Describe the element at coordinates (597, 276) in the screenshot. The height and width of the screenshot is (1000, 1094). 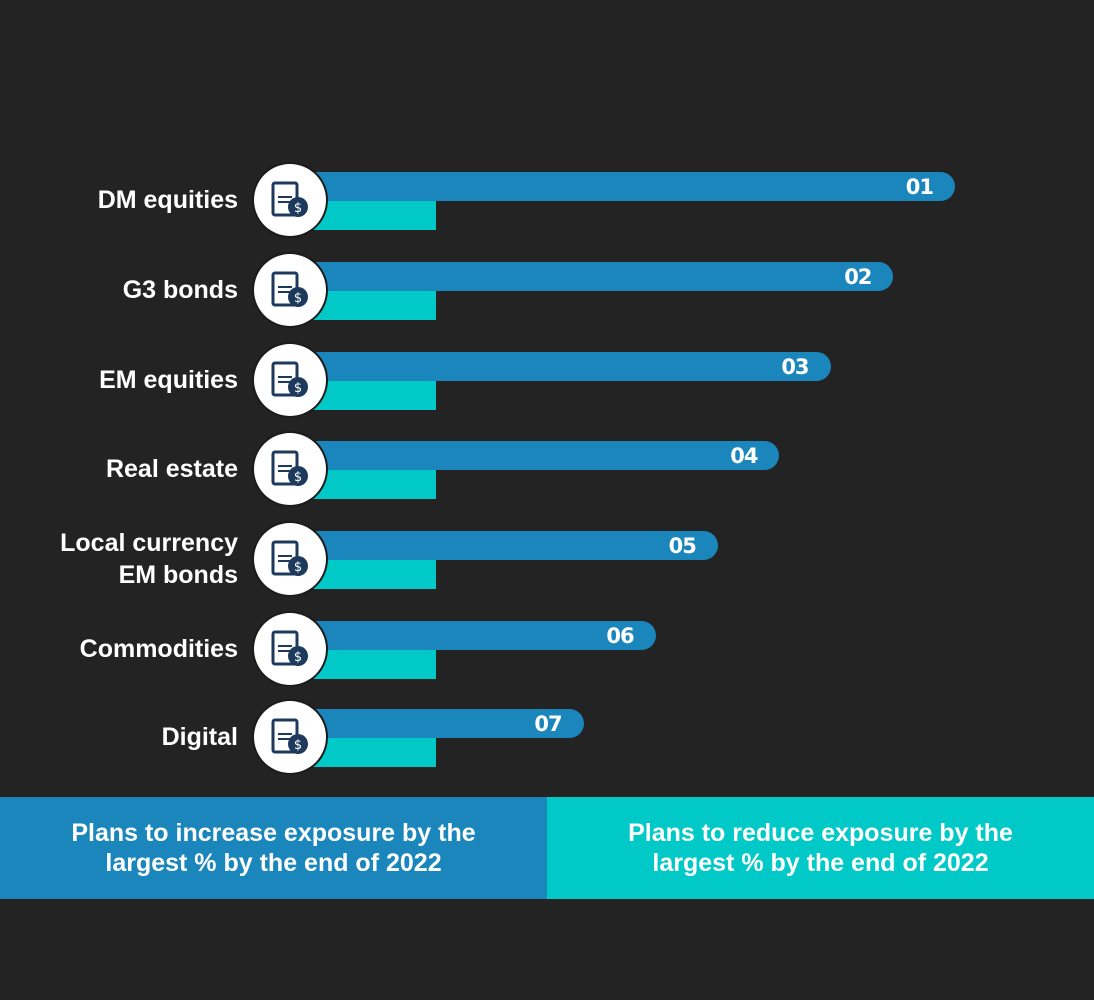
I see `bar-increase: 02` at that location.